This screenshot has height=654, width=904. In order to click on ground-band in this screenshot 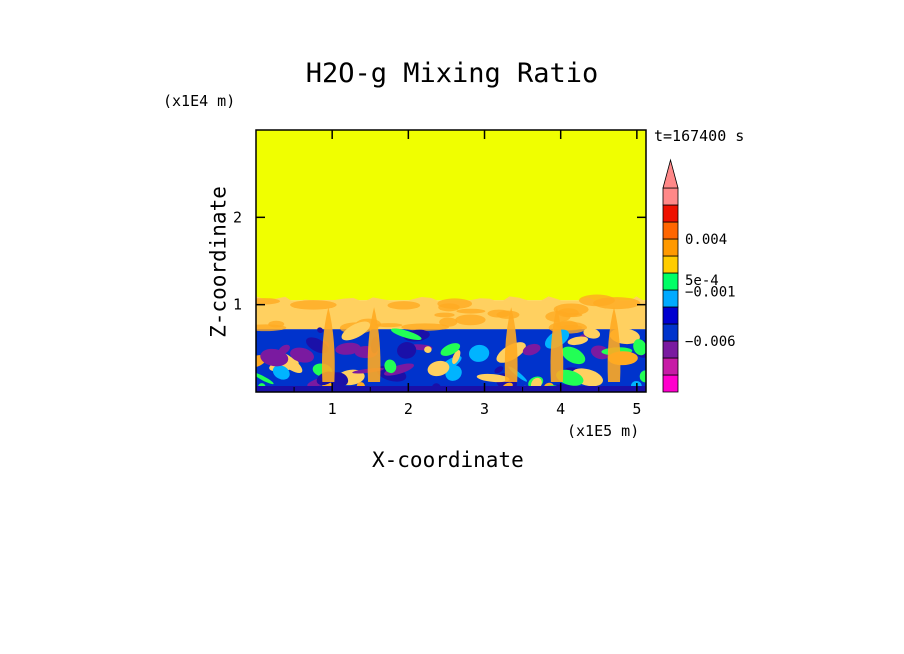, I will do `click(451, 389)`.